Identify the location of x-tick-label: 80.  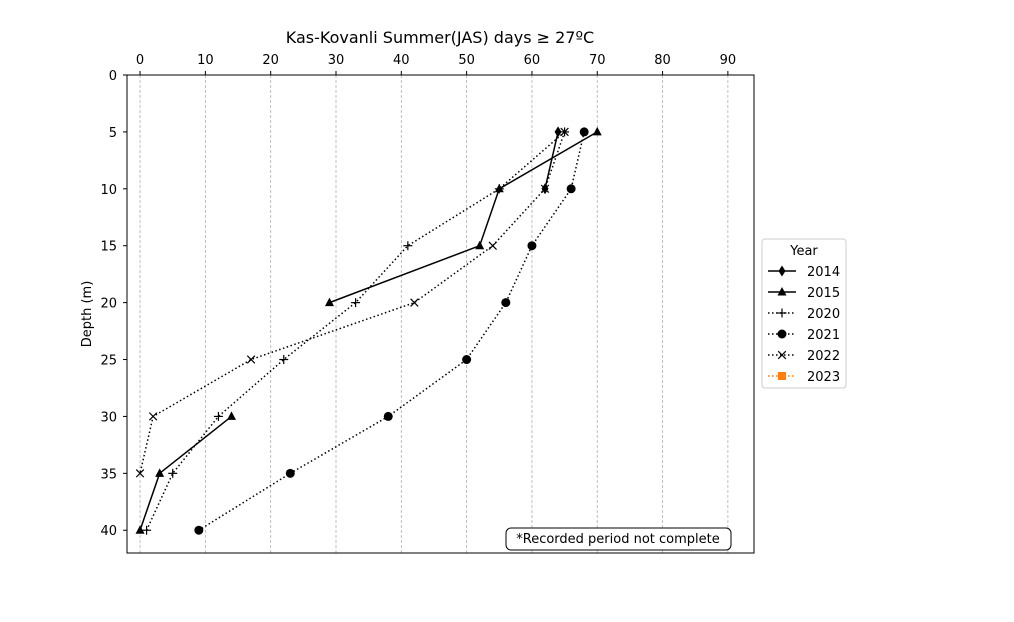
(662, 60).